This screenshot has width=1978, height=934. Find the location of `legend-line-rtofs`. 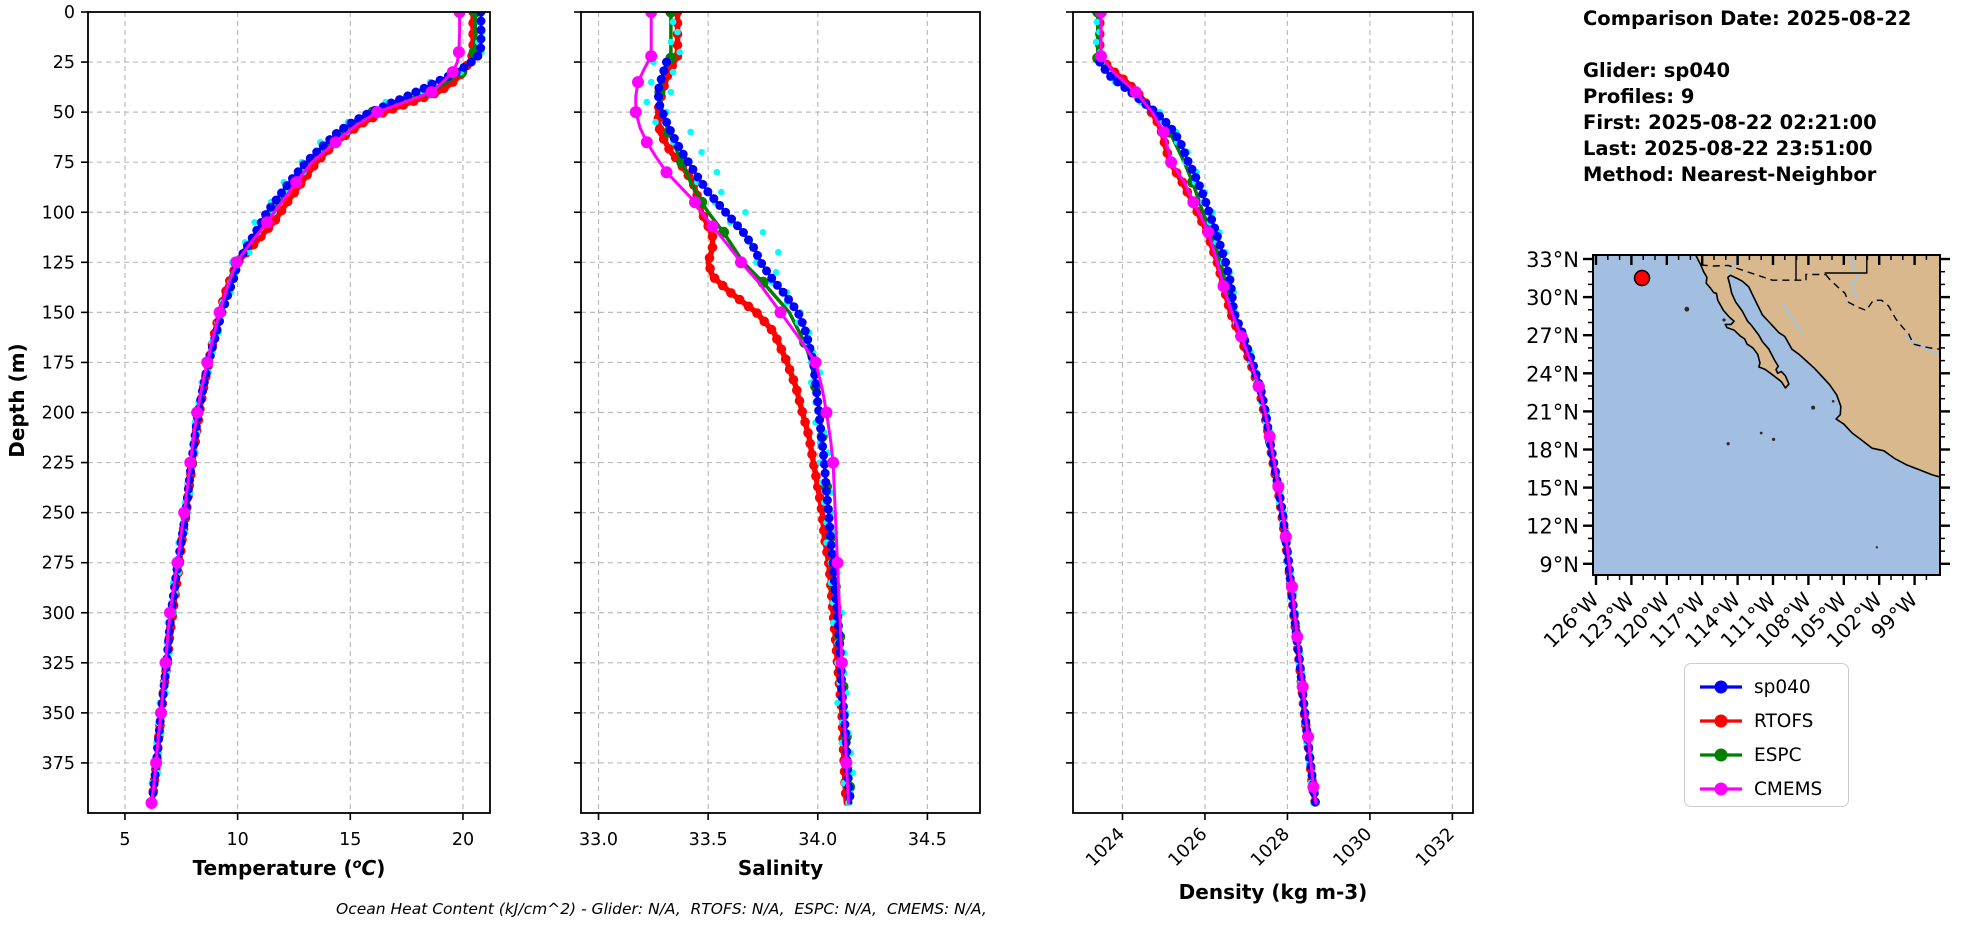

legend-line-rtofs is located at coordinates (1721, 721).